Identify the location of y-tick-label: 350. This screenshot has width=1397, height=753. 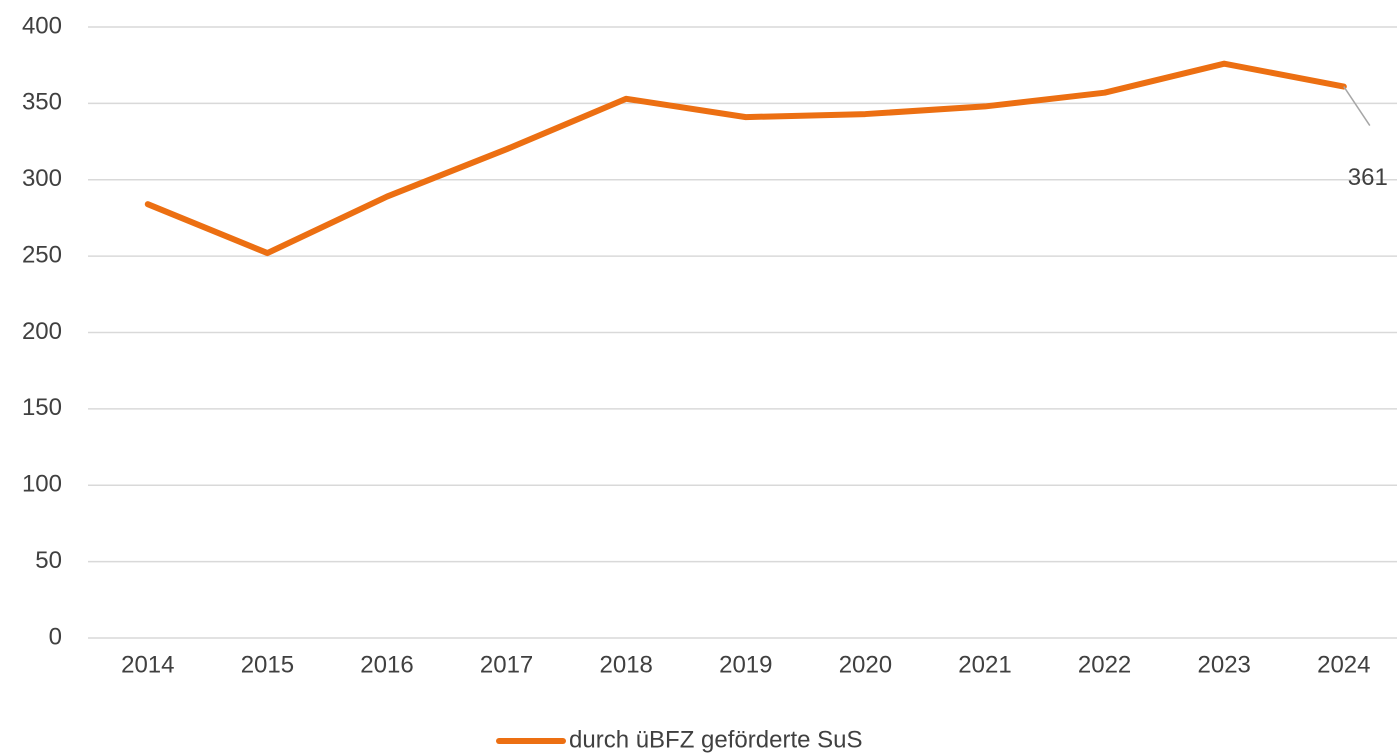
(42, 102).